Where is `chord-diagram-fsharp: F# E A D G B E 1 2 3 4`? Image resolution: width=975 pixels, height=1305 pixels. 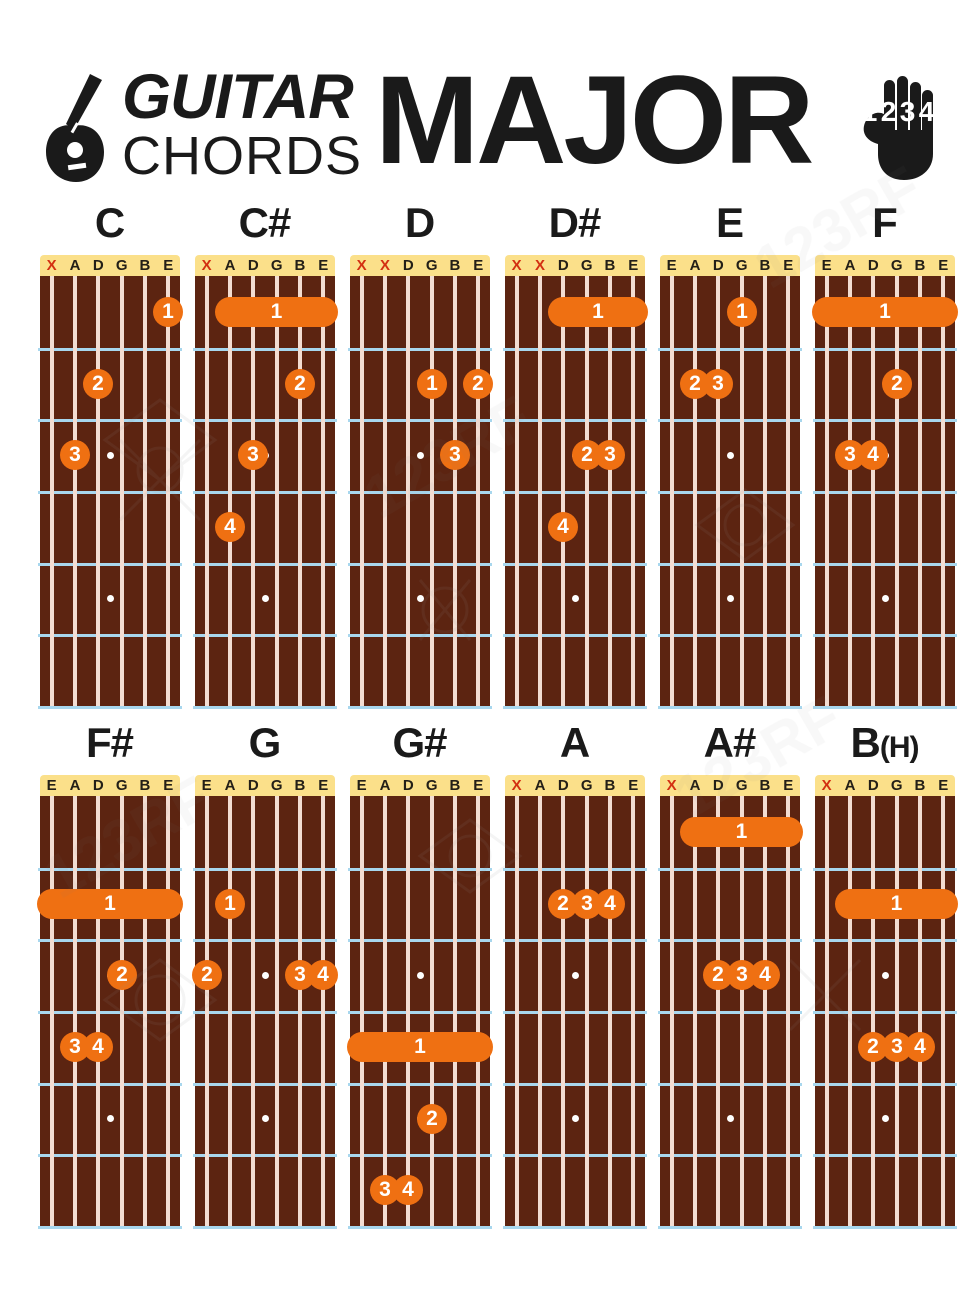 chord-diagram-fsharp: F# E A D G B E 1 2 3 4 is located at coordinates (109, 975).